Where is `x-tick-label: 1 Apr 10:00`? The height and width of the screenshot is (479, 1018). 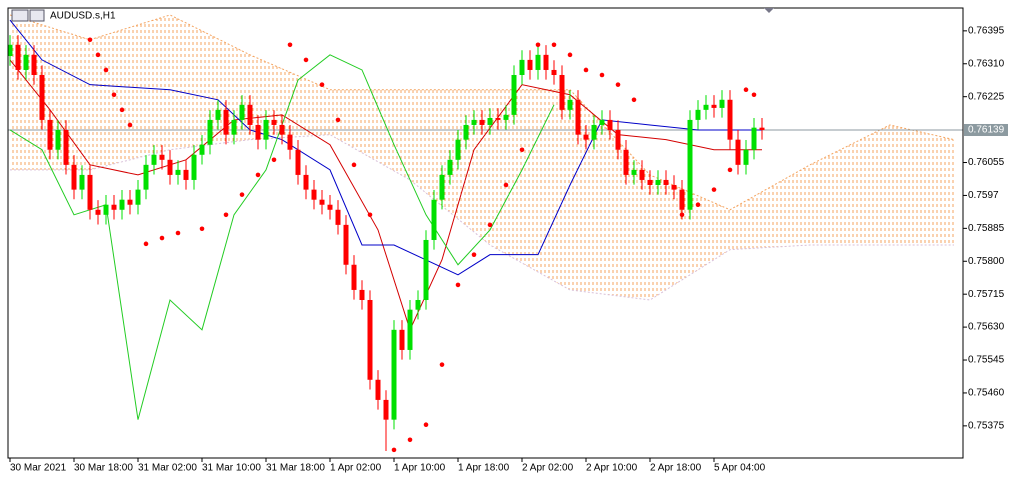 x-tick-label: 1 Apr 10:00 is located at coordinates (420, 468).